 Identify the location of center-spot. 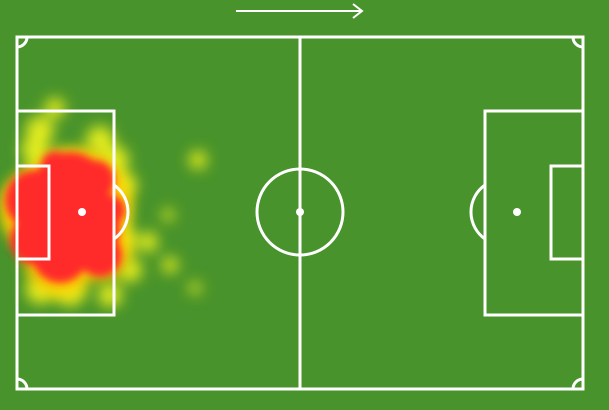
(300, 212).